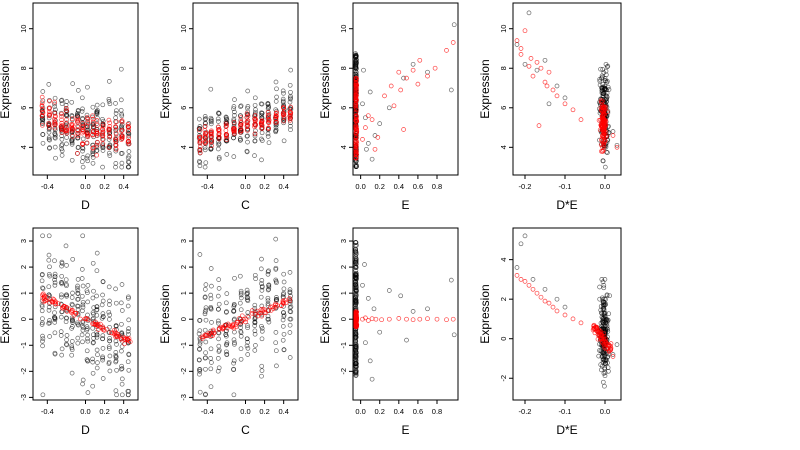 The height and width of the screenshot is (450, 800). I want to click on x-tick-label: 0.2, so click(104, 186).